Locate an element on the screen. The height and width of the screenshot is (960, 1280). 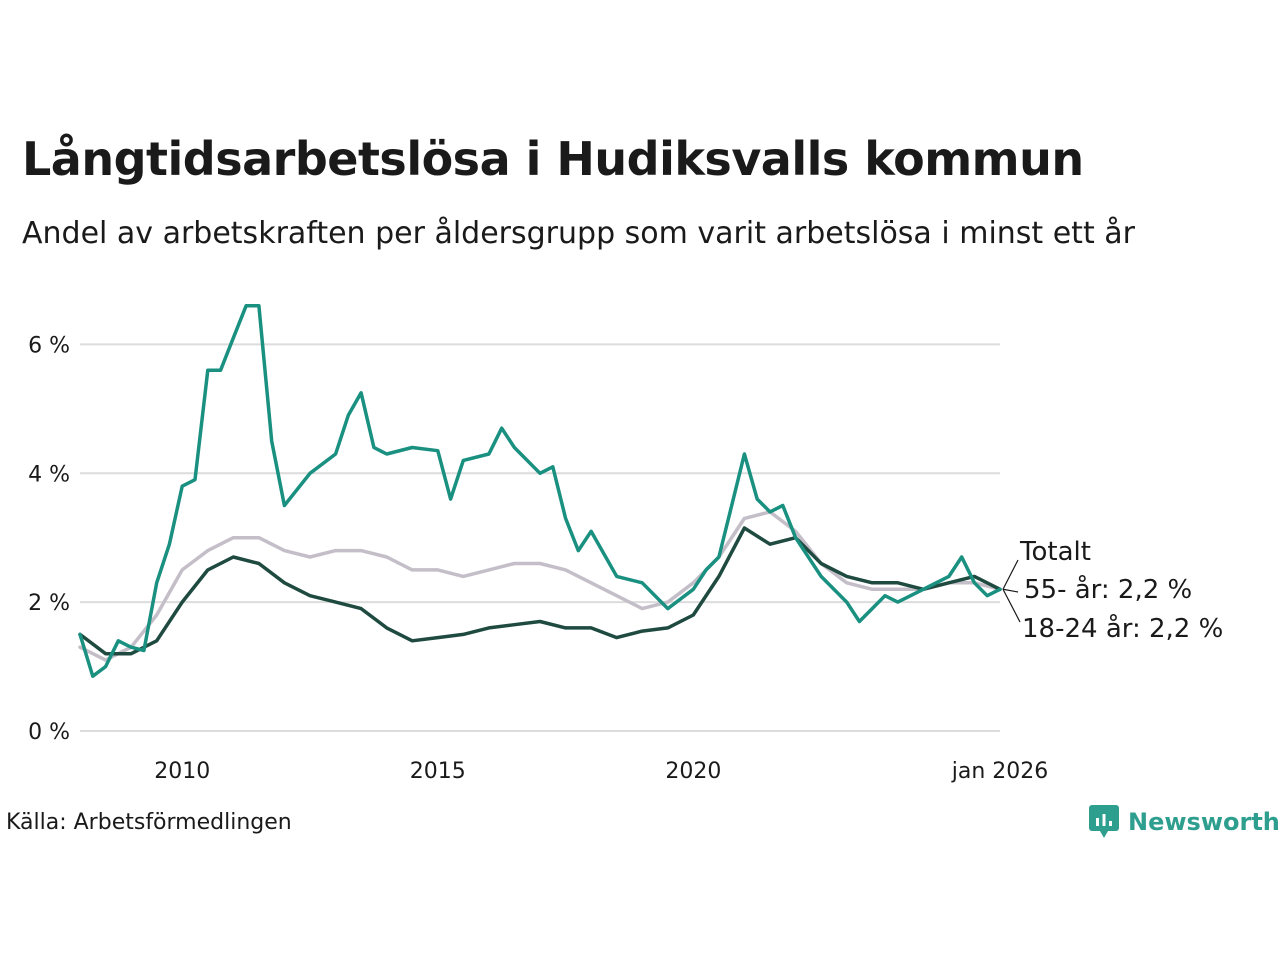
brand-name: Newsworthy is located at coordinates (1204, 822).